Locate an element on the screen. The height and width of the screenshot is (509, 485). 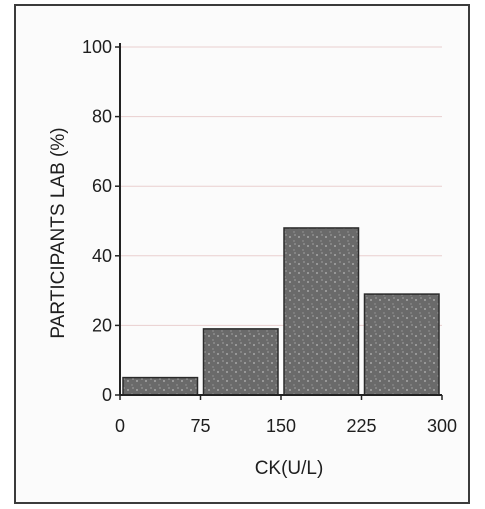
y-axis-ticks: 0 20 40 60 80 100 is located at coordinates (101, 221).